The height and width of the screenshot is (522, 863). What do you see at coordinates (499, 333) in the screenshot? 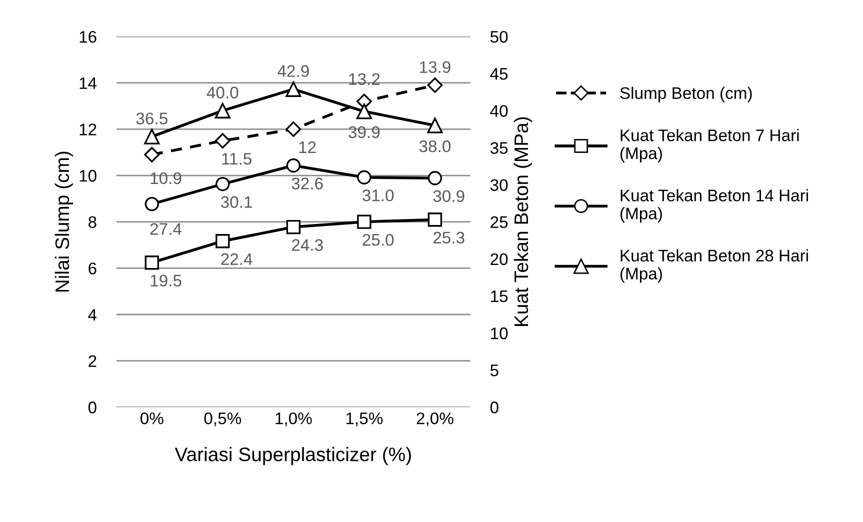
I see `y2-tick-label: 10` at bounding box center [499, 333].